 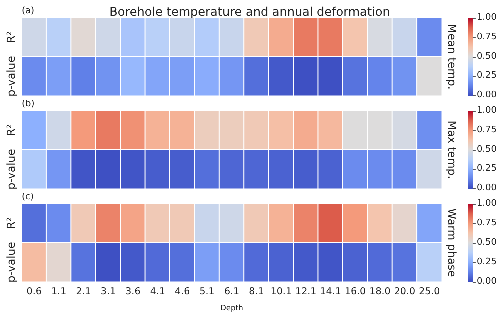 What do you see at coordinates (84, 292) in the screenshot?
I see `x-tick-label: 2.1` at bounding box center [84, 292].